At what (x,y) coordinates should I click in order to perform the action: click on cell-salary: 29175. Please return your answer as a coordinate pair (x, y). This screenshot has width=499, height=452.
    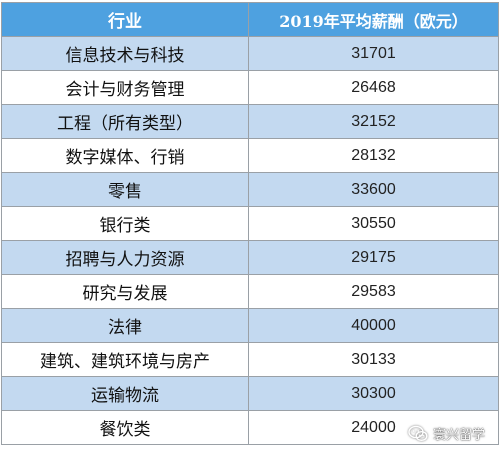
    Looking at the image, I should click on (373, 257).